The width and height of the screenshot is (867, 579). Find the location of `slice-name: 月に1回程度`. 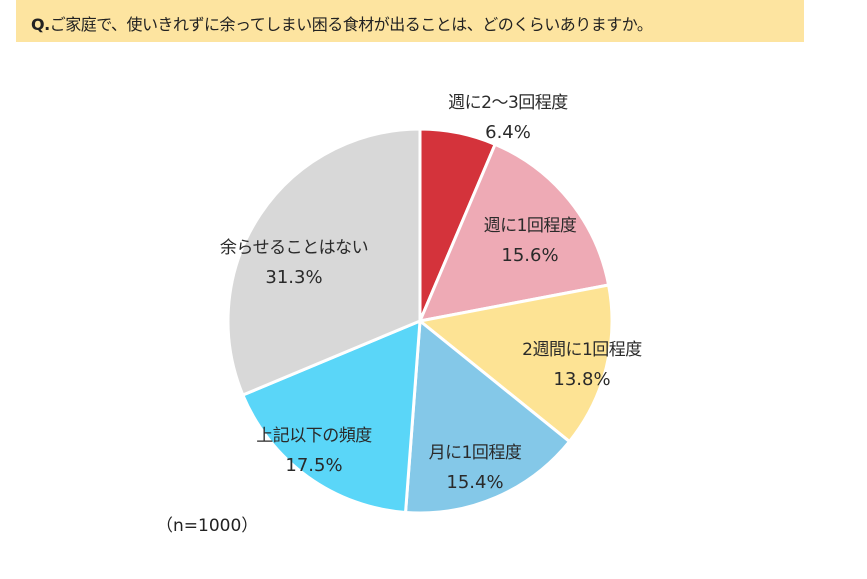

slice-name: 月に1回程度 is located at coordinates (475, 453).